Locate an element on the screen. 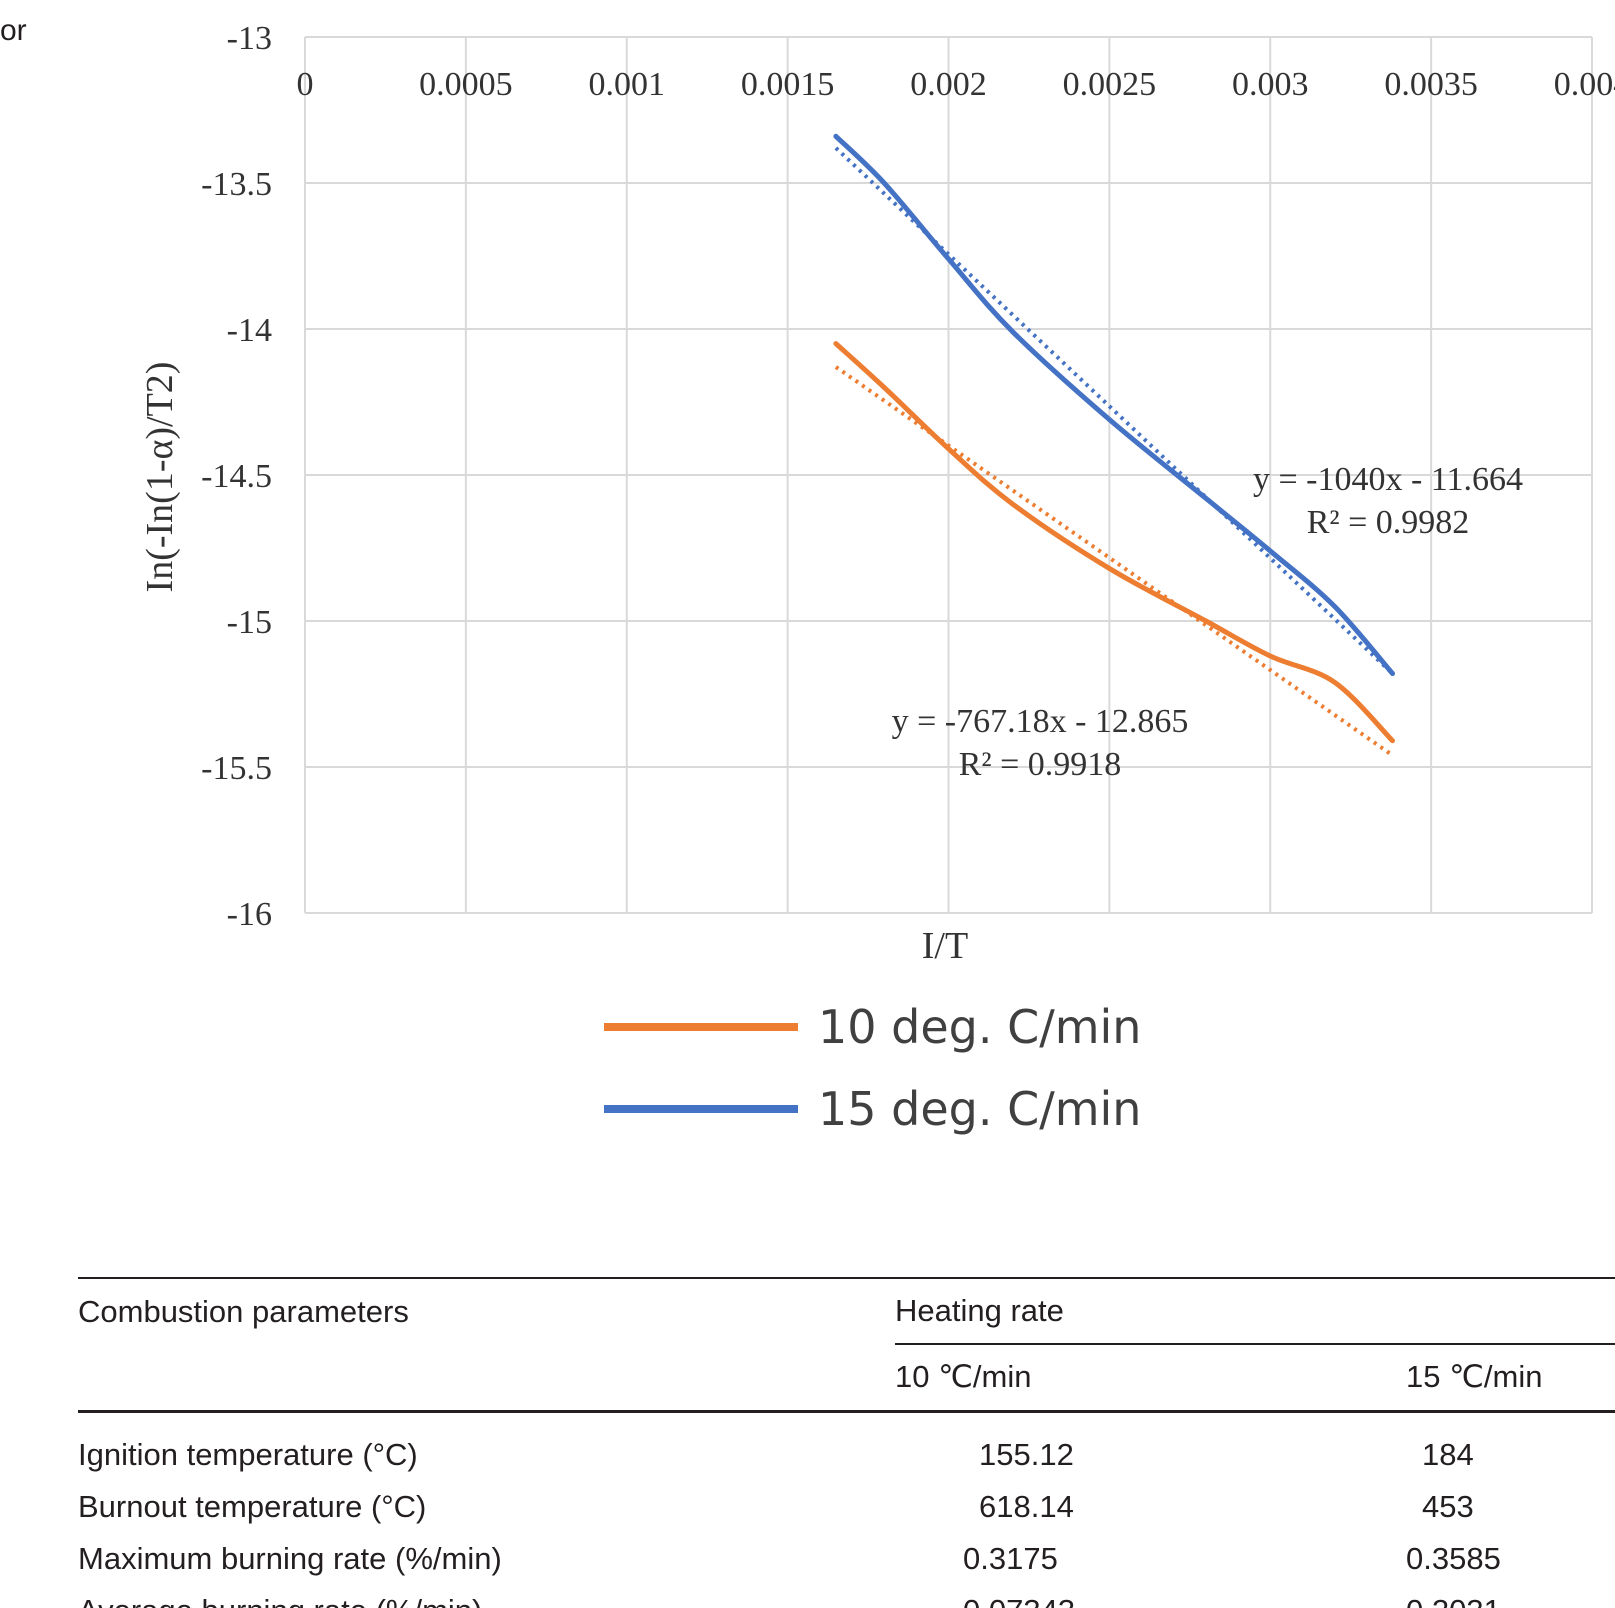  trendline-r2: R² = 0.9918 is located at coordinates (1040, 764).